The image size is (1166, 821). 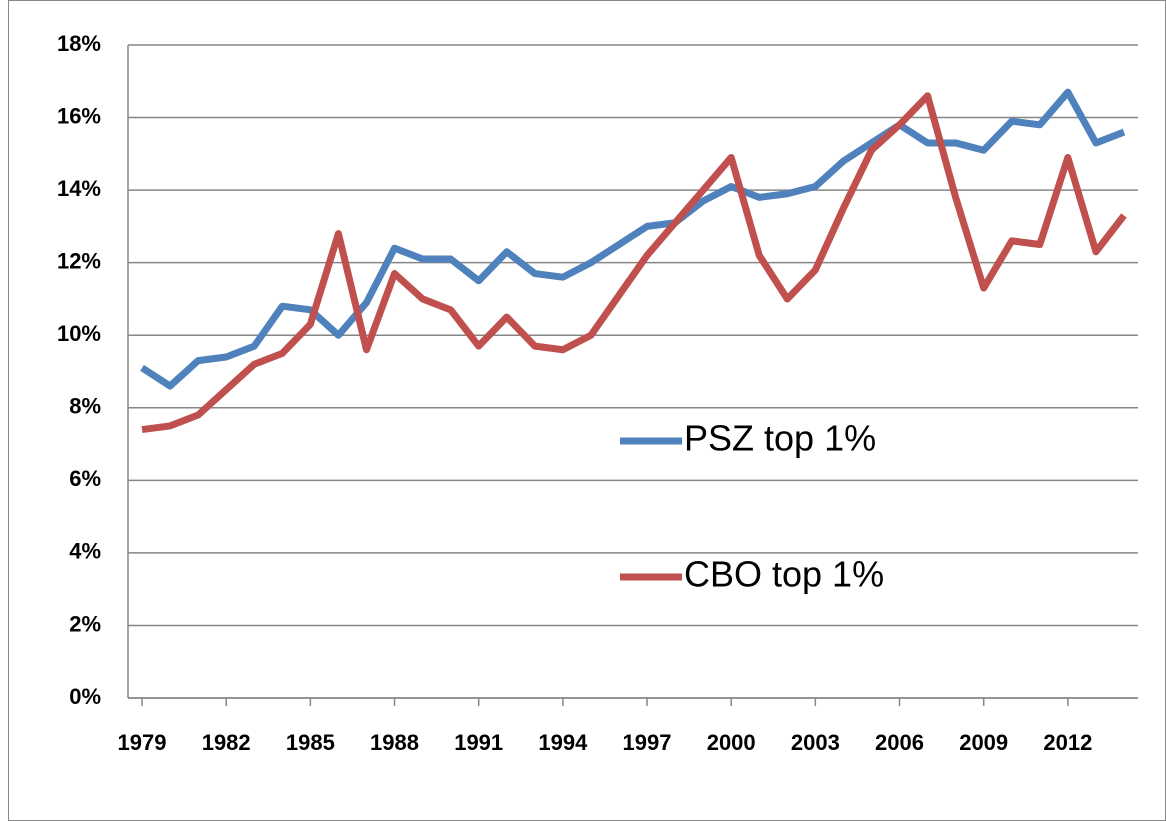 I want to click on legend-label: PSZ top 1%, so click(x=780, y=438).